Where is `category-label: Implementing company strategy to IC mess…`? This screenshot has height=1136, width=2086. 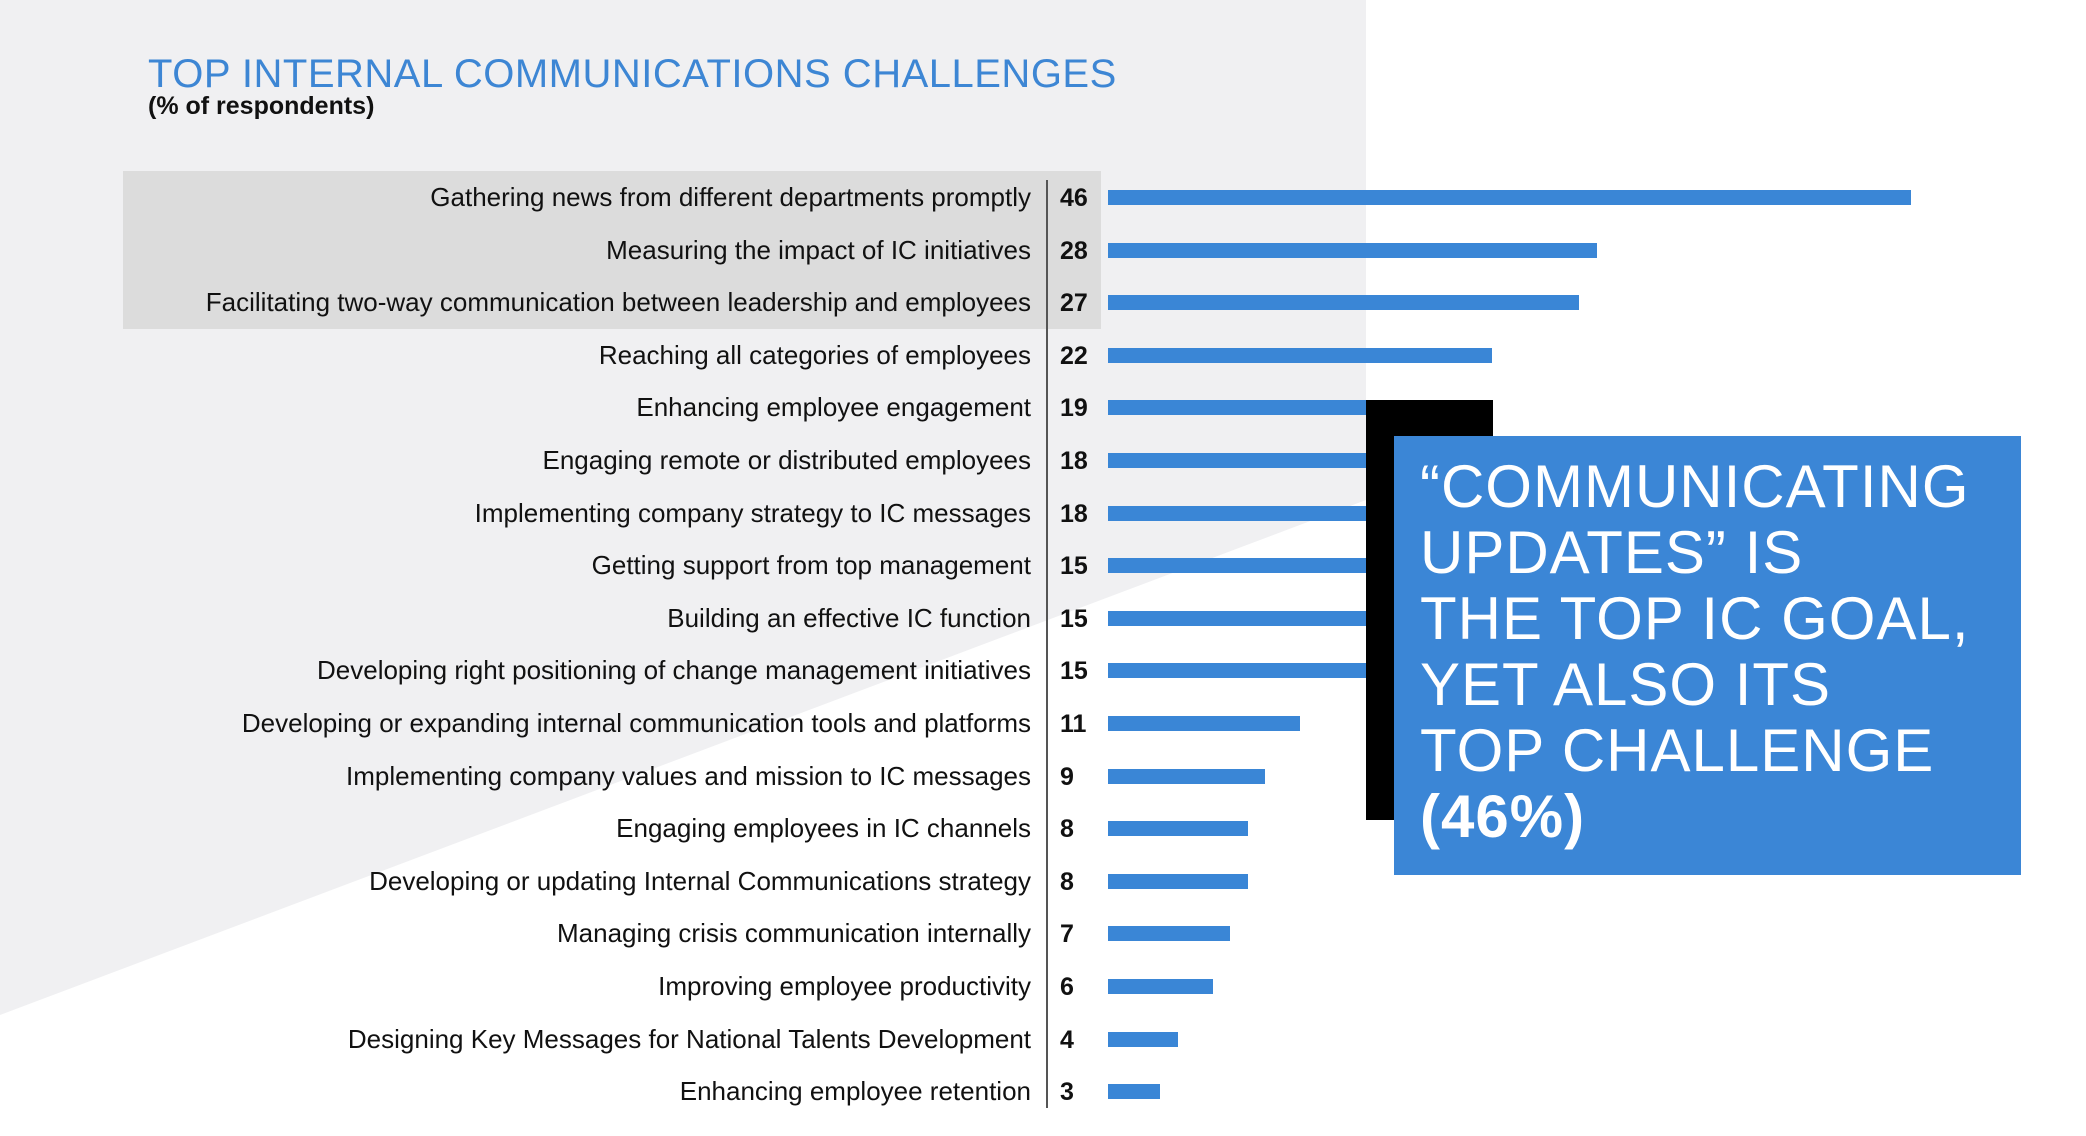
category-label: Implementing company strategy to IC mess… is located at coordinates (752, 512).